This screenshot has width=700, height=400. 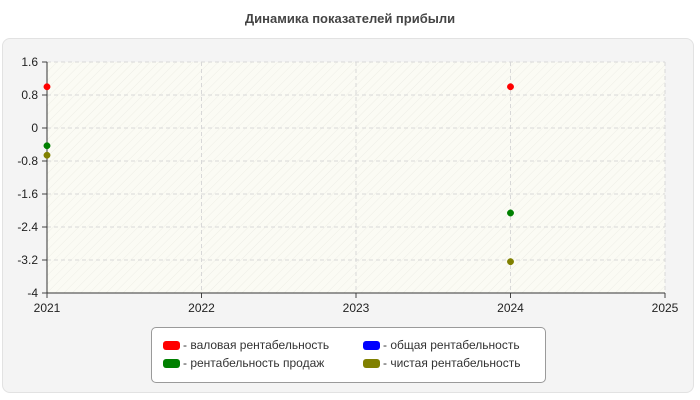 I want to click on legend-swatch-net, so click(x=371, y=363).